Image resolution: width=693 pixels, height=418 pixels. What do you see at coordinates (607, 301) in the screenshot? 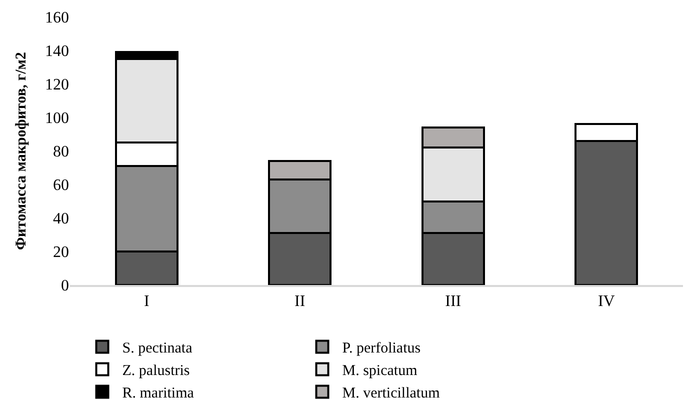
I see `x-tick-label: IV` at bounding box center [607, 301].